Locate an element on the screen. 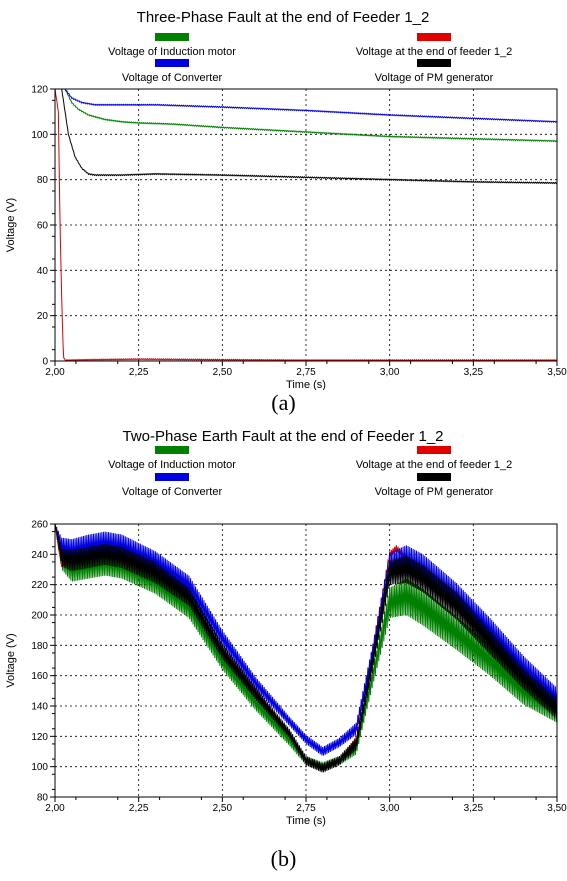  chart-a-y-tick-label: 120 is located at coordinates (39, 90).